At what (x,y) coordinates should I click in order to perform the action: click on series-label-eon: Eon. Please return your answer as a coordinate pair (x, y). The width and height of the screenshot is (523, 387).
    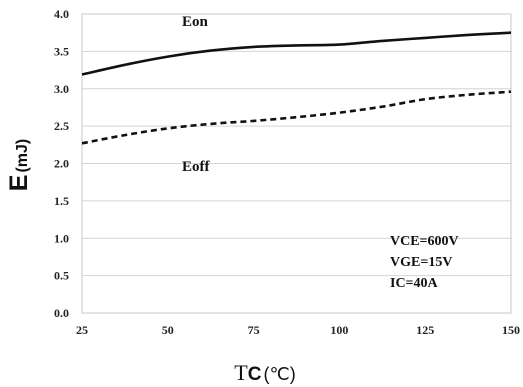
    Looking at the image, I should click on (195, 22).